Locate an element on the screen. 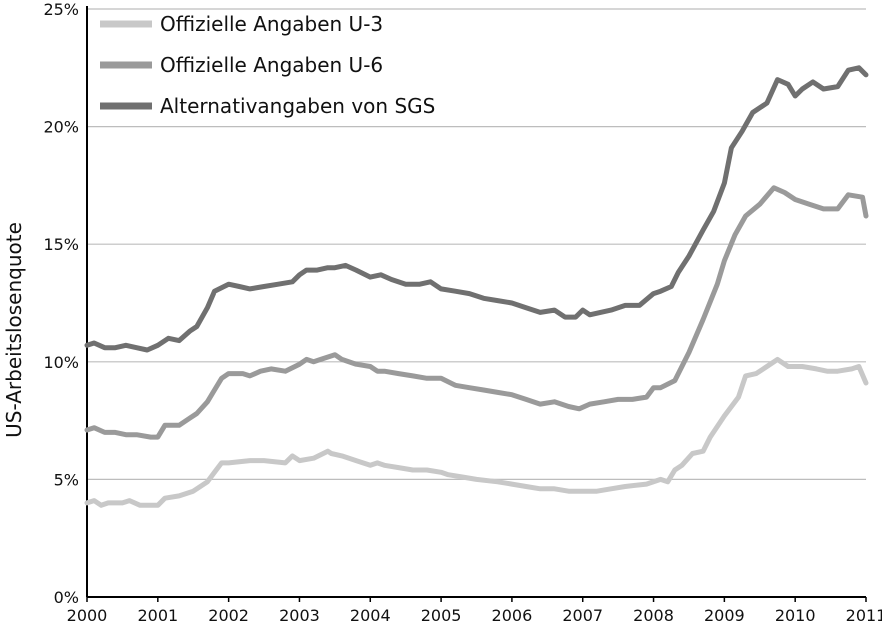 This screenshot has height=625, width=882. x-tick-label: 2008 is located at coordinates (653, 615).